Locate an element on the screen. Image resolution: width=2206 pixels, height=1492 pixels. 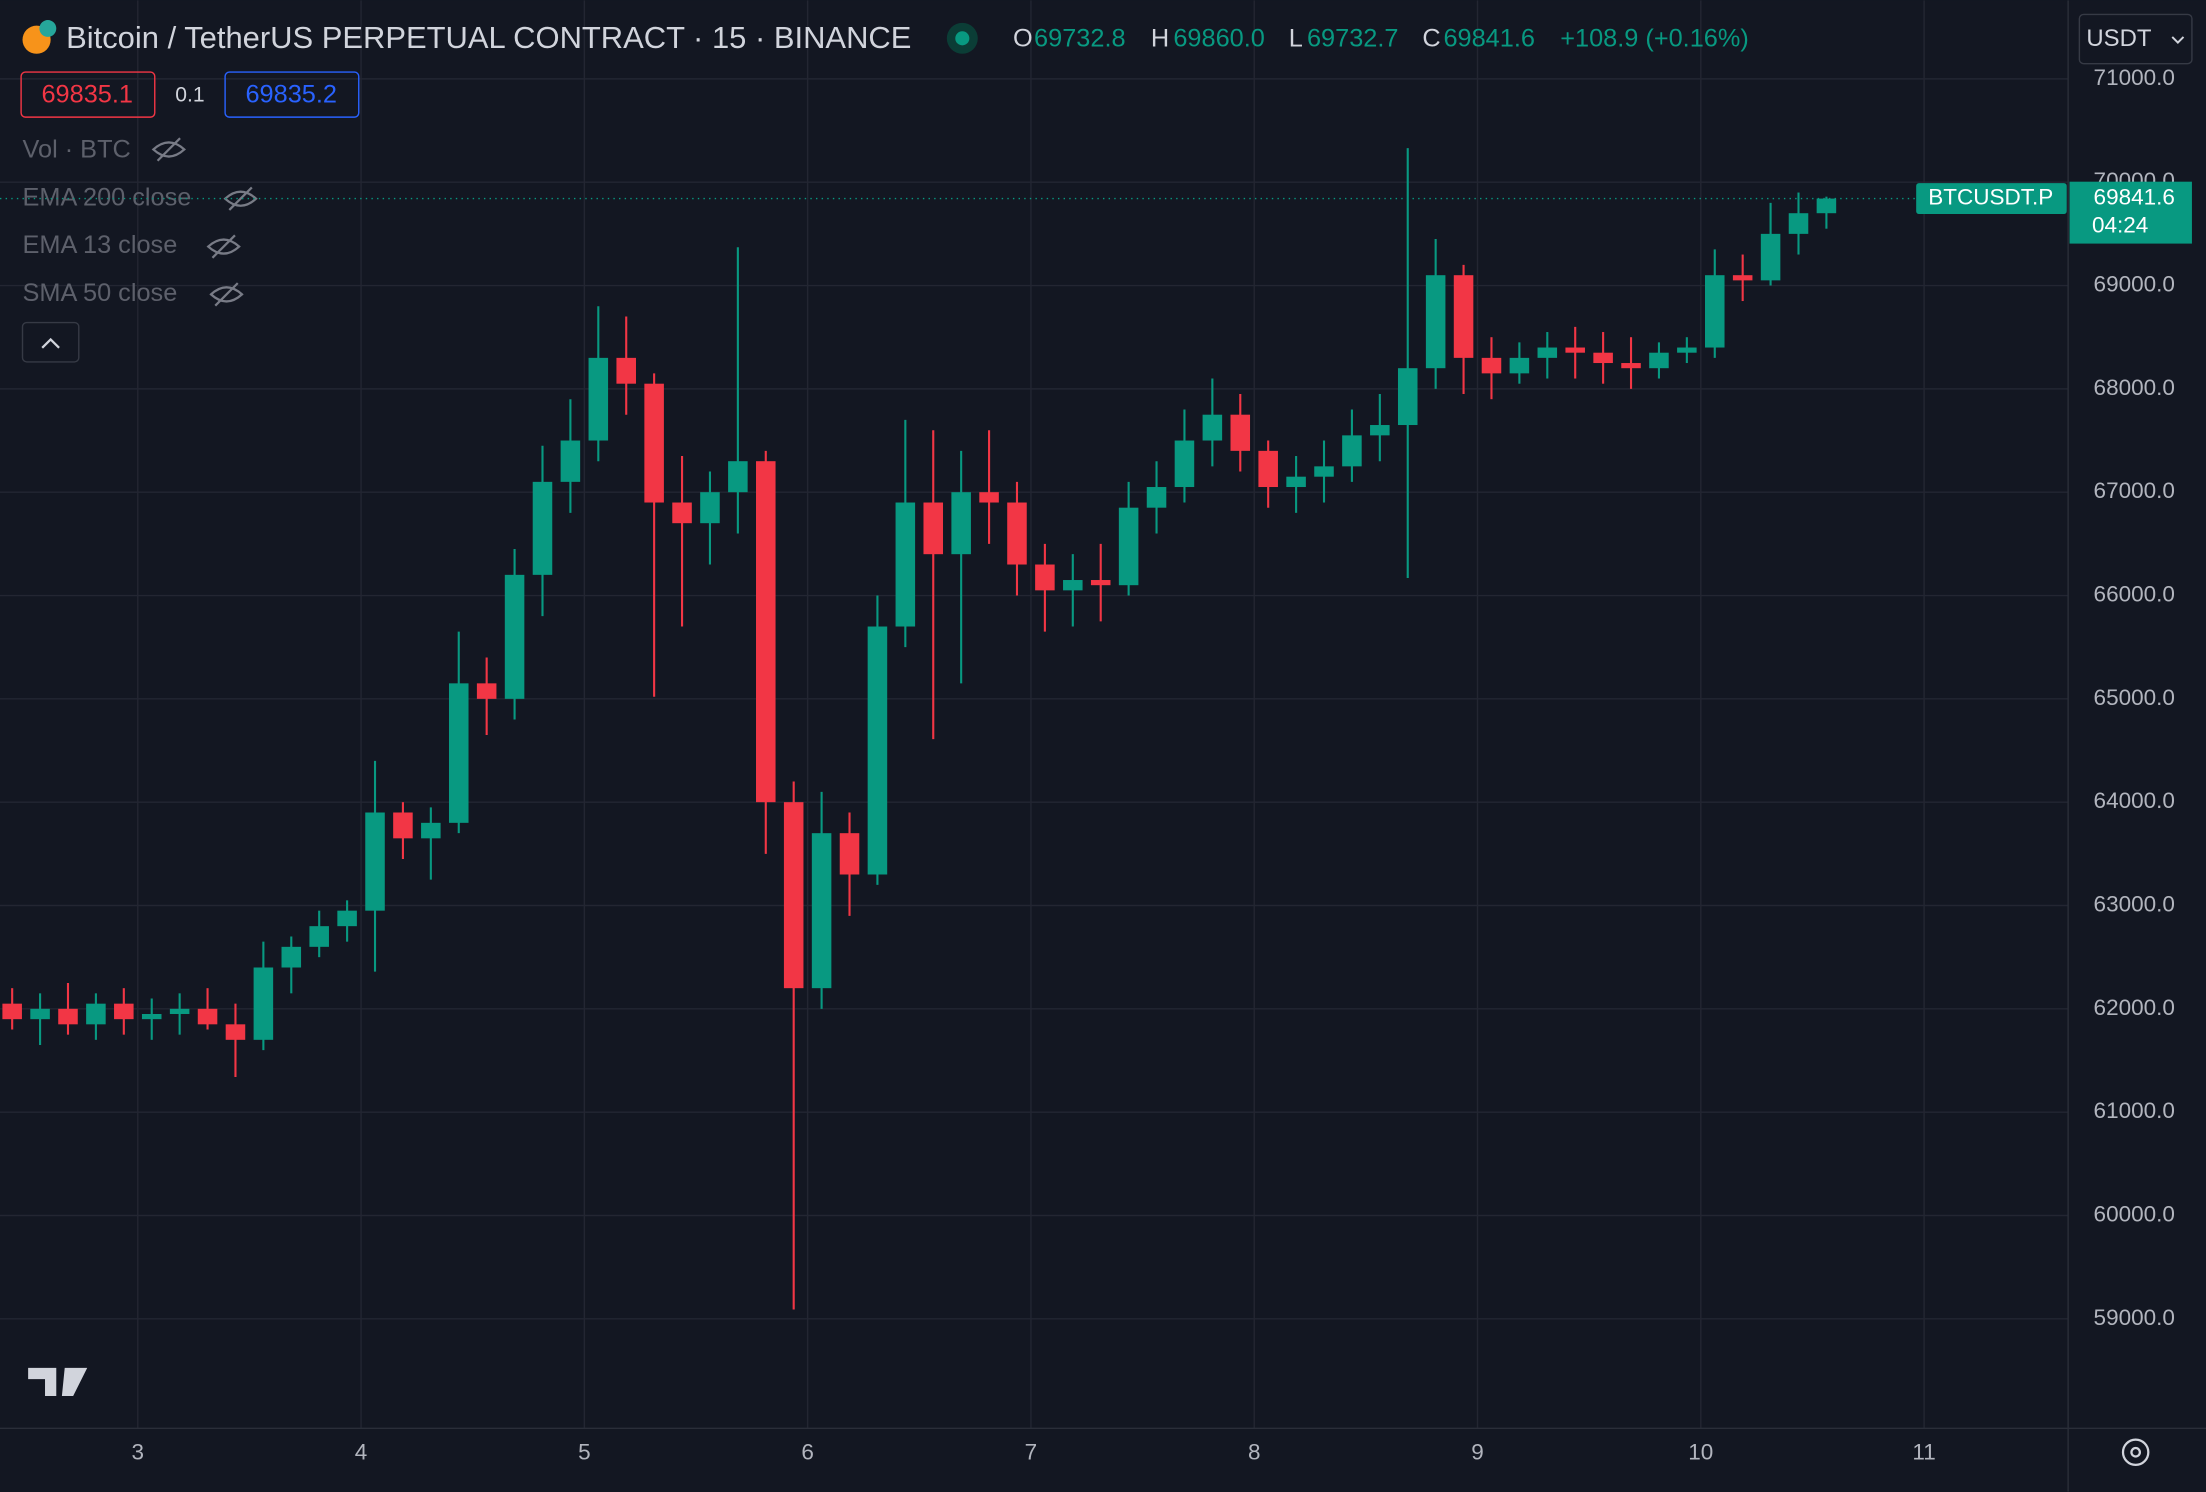
chevron-icon is located at coordinates (50, 343).